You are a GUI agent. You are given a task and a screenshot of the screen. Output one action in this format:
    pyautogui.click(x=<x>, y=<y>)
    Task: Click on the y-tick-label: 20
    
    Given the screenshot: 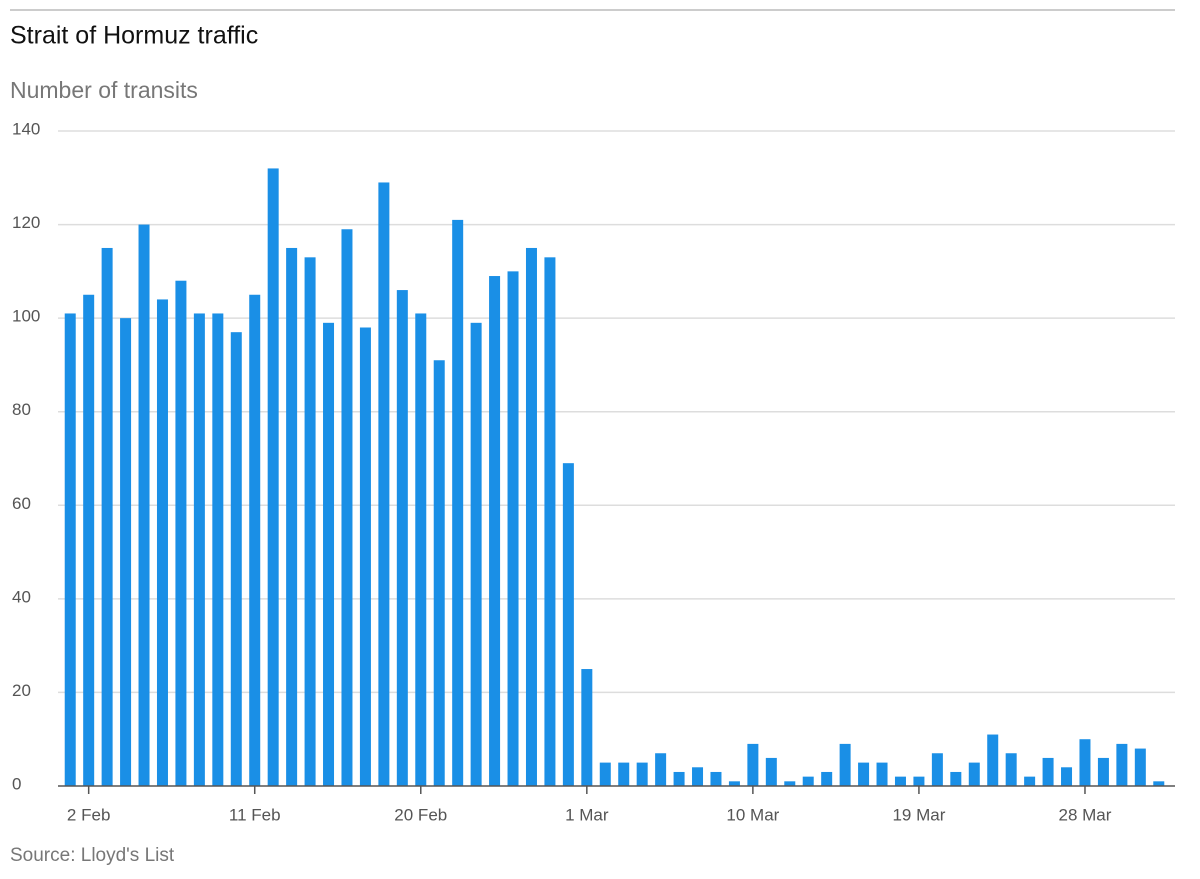 What is the action you would take?
    pyautogui.click(x=21, y=690)
    